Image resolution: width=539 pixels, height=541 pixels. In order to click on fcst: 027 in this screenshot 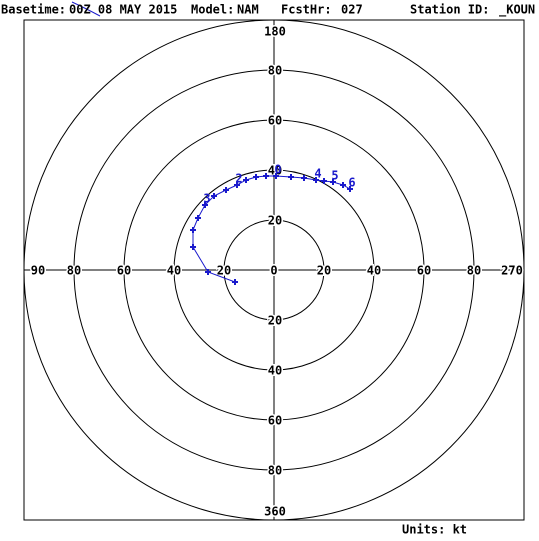, I will do `click(352, 10)`.